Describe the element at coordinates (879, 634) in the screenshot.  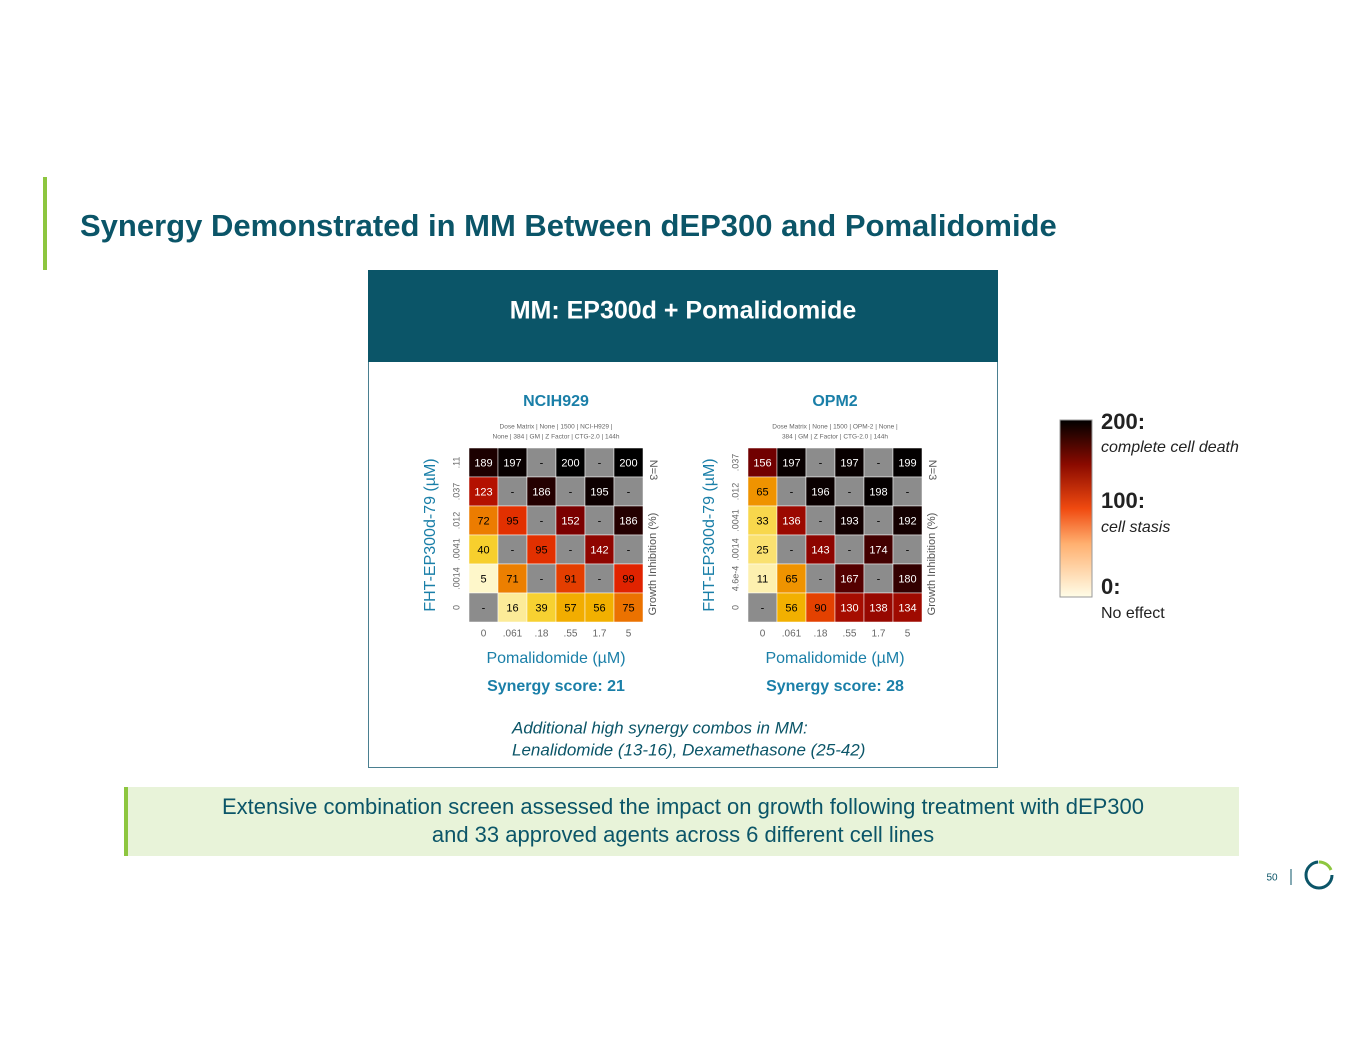
I see `x-tick-label: 1.7` at that location.